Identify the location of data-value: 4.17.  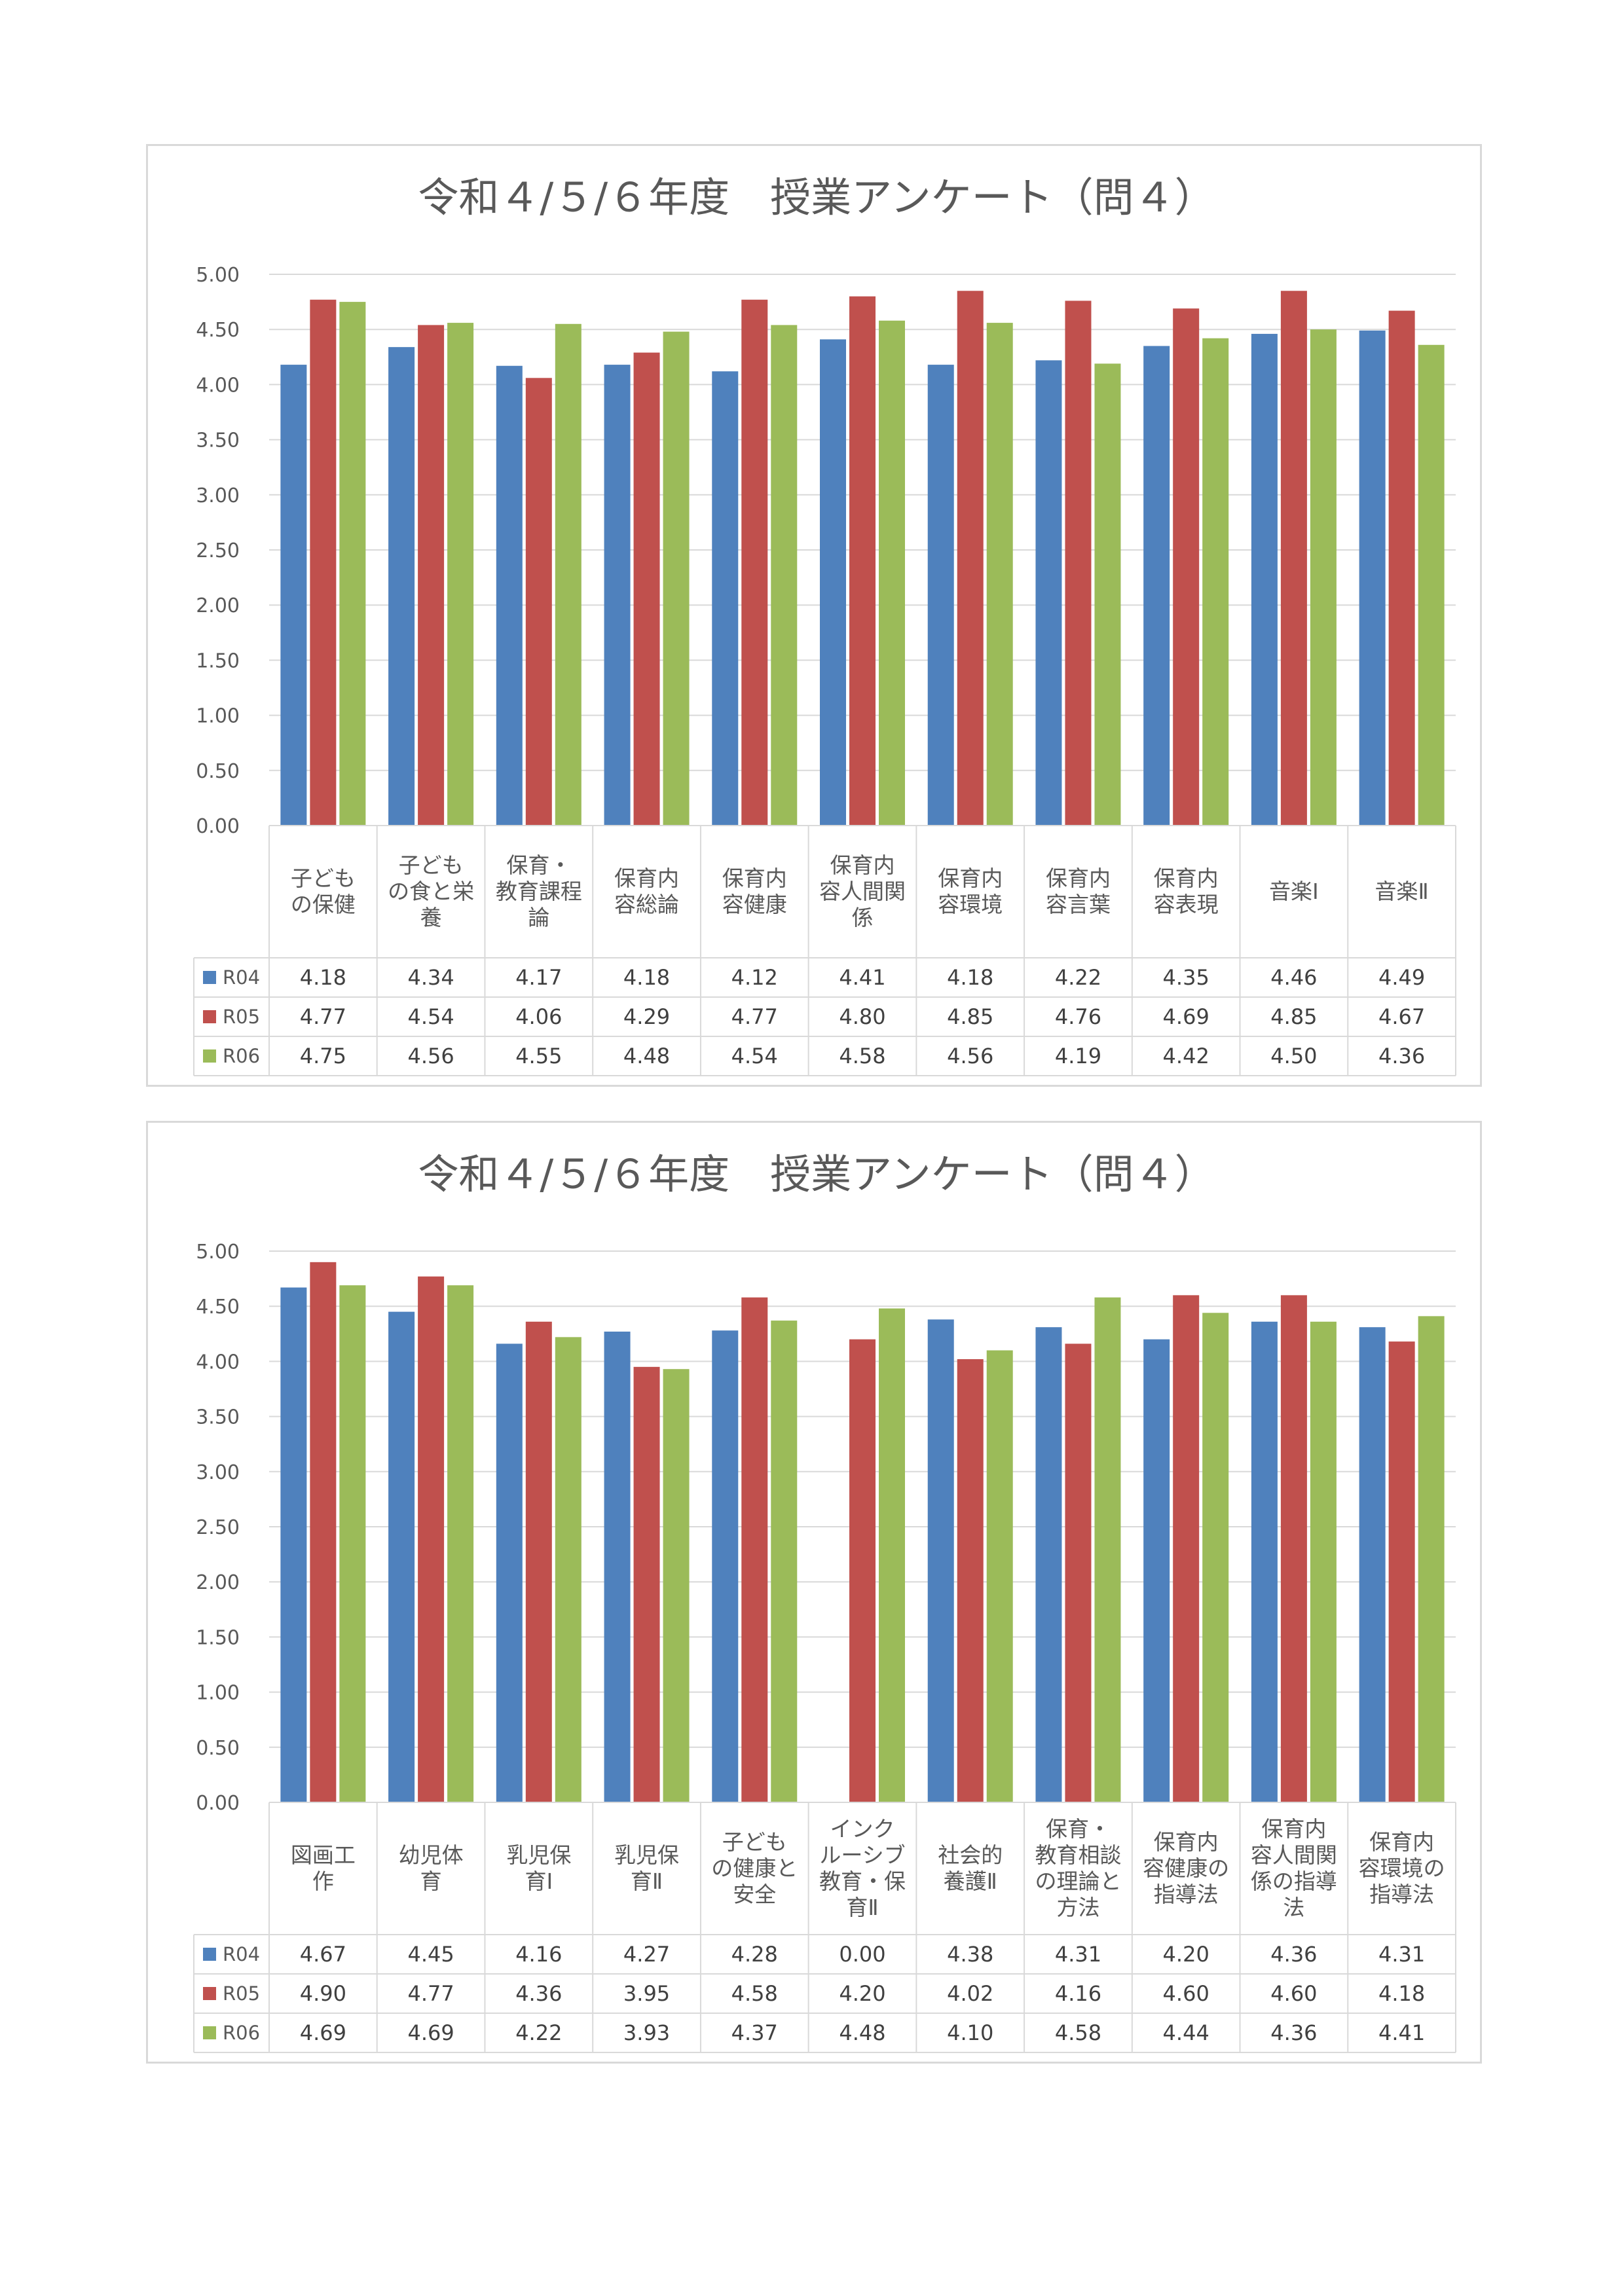
(538, 977).